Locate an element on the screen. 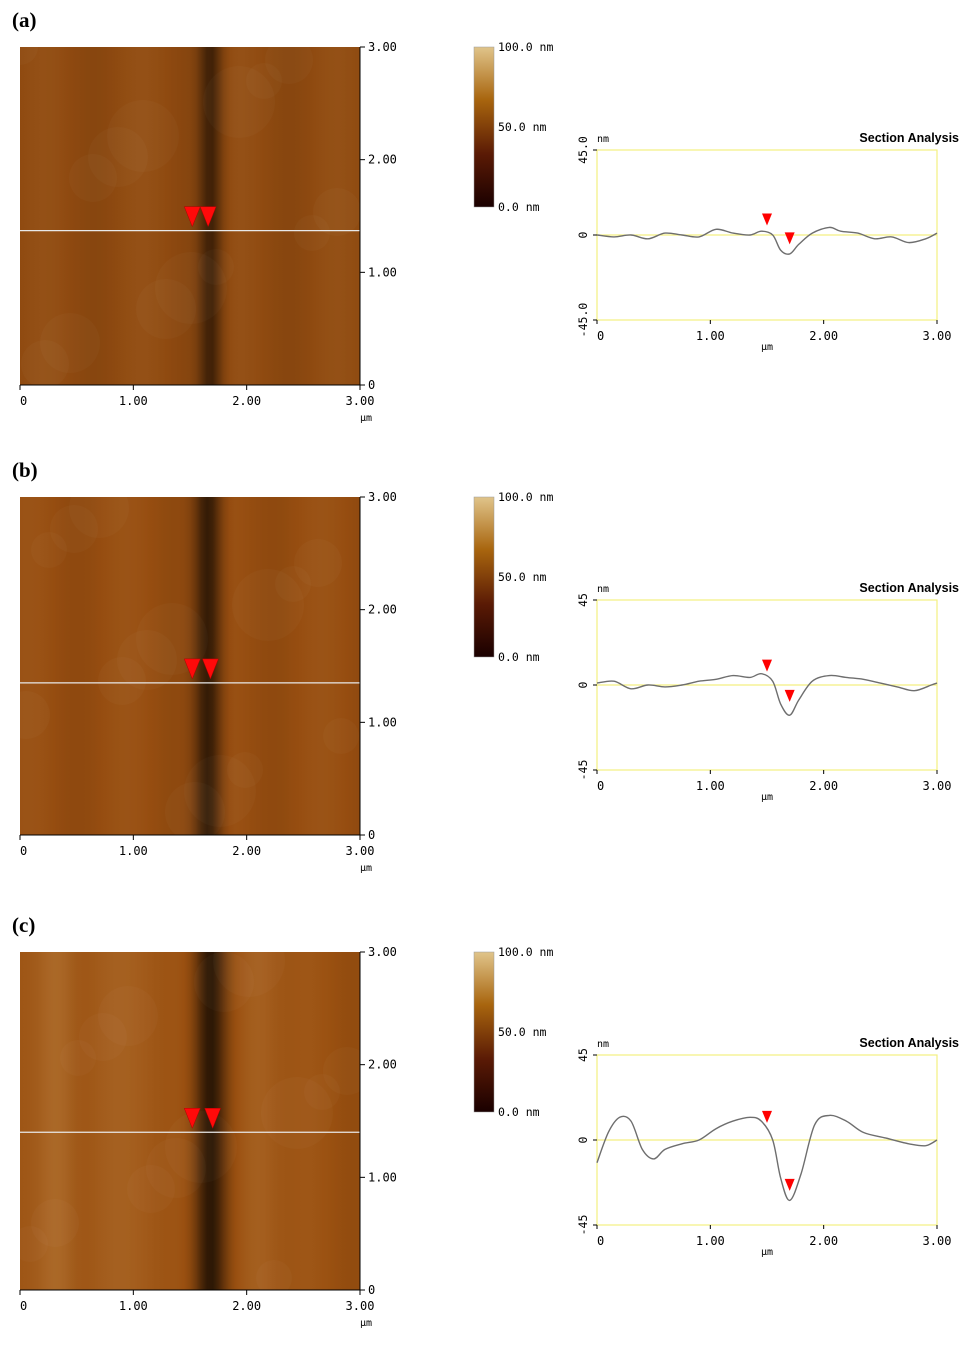 The height and width of the screenshot is (1355, 968). section-y-tick-label: -45.0 is located at coordinates (583, 320).